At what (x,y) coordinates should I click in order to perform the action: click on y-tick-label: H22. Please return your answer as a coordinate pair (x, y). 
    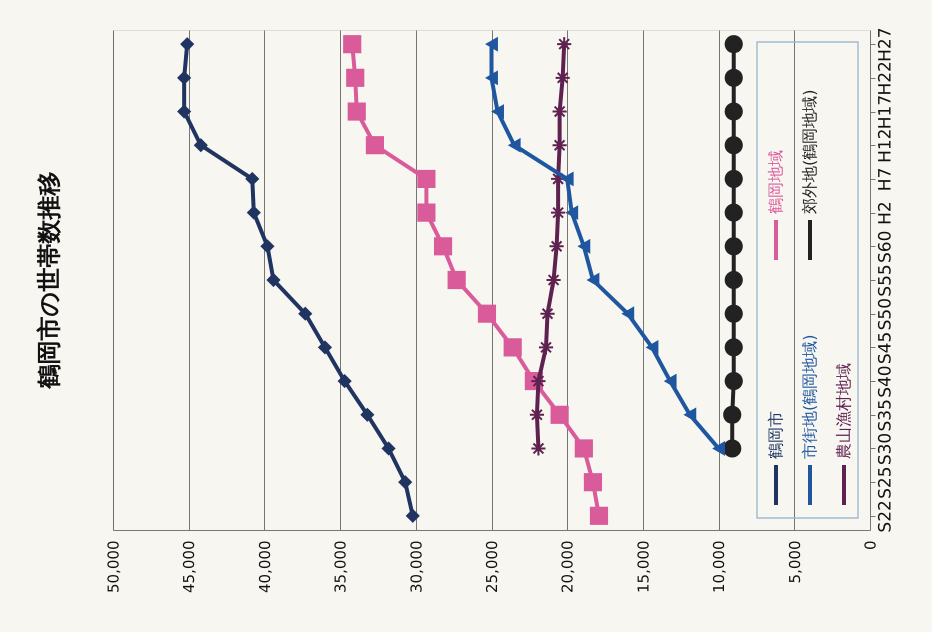
    Looking at the image, I should click on (886, 78).